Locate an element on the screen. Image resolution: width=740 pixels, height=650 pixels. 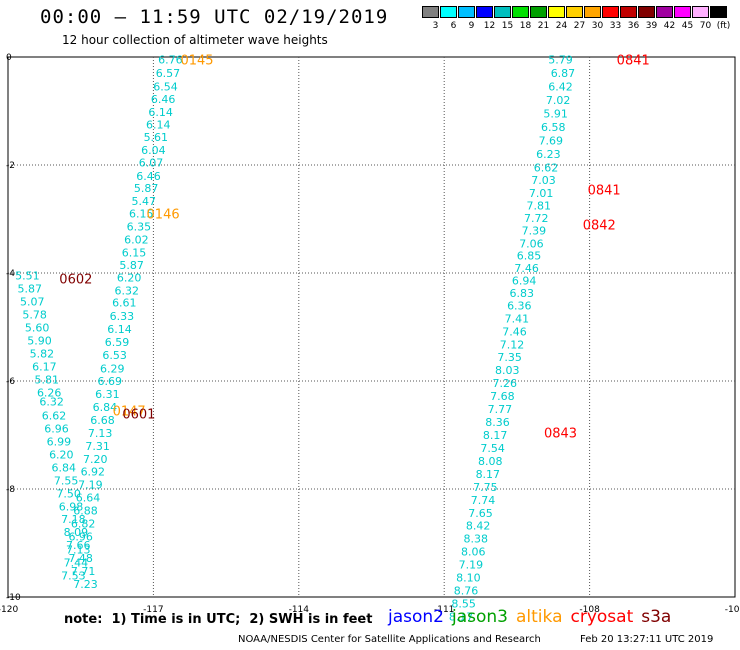
swh-value: 7.01 is located at coordinates (541, 193).